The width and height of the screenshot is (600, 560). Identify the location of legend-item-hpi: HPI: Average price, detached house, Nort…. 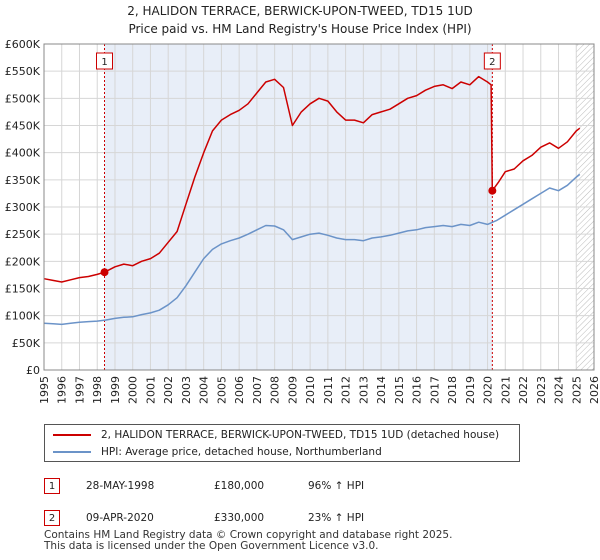
(217, 452).